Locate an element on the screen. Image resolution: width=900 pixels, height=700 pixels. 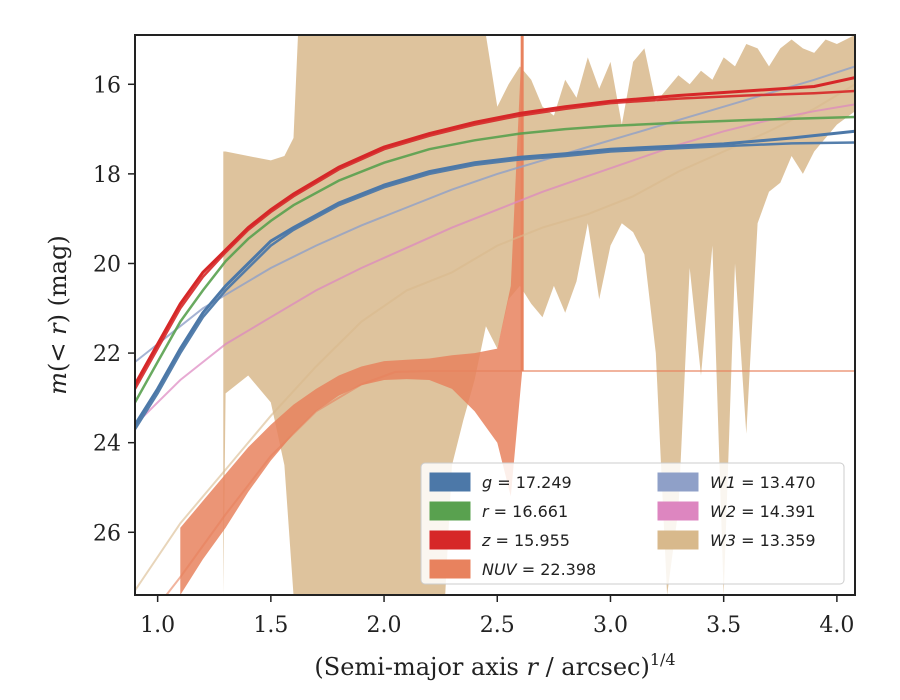
legend-swatch-w1 is located at coordinates (678, 482).